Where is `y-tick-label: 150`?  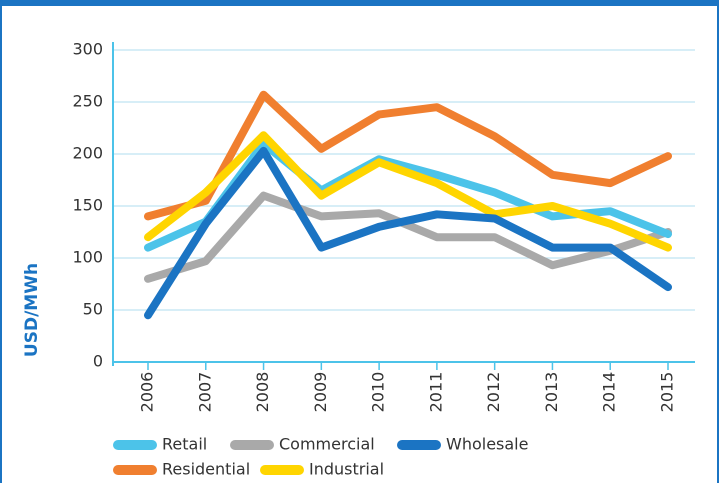 y-tick-label: 150 is located at coordinates (87, 205).